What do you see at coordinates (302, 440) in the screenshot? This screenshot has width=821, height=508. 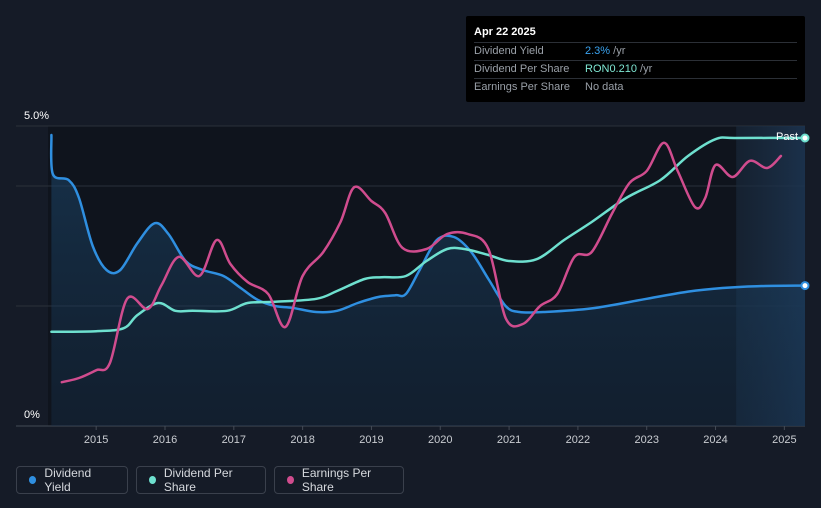 I see `x-tick-label: 2018` at bounding box center [302, 440].